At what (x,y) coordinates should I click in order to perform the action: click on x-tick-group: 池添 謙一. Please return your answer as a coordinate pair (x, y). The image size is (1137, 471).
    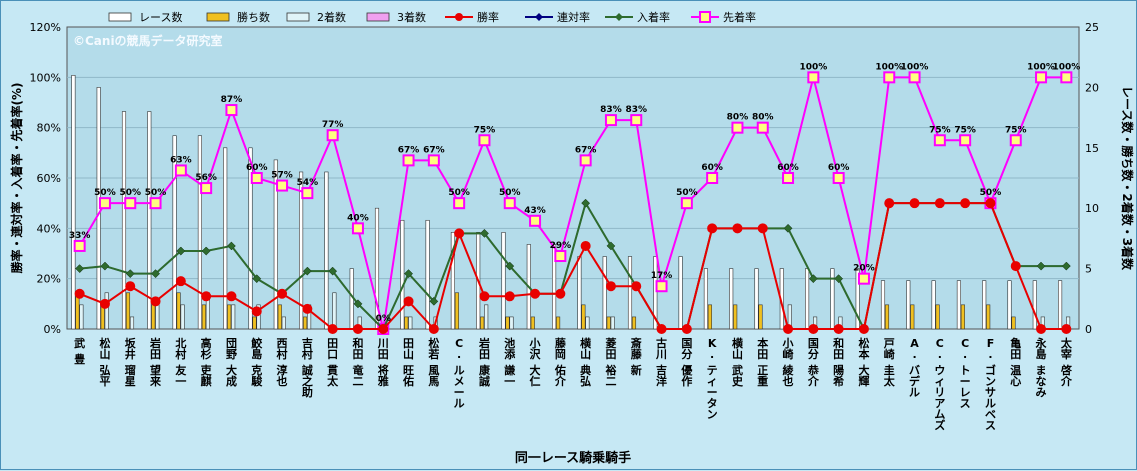
    Looking at the image, I should click on (510, 362).